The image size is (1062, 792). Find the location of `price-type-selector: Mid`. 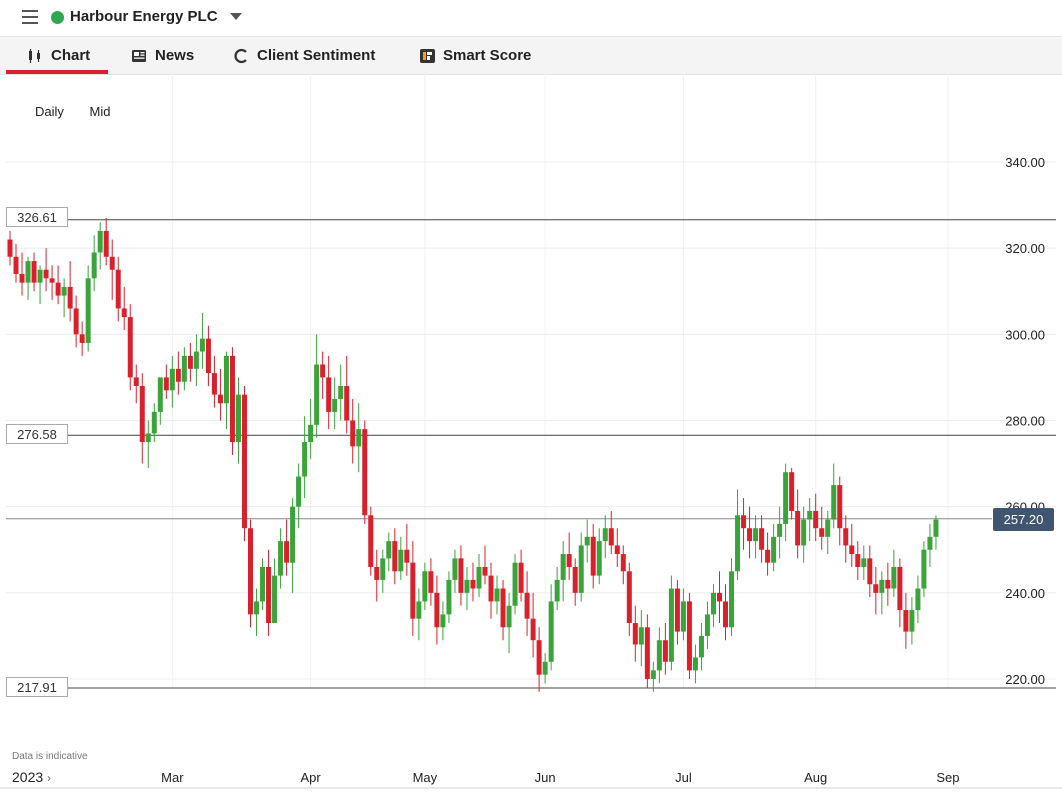

price-type-selector: Mid is located at coordinates (100, 111).